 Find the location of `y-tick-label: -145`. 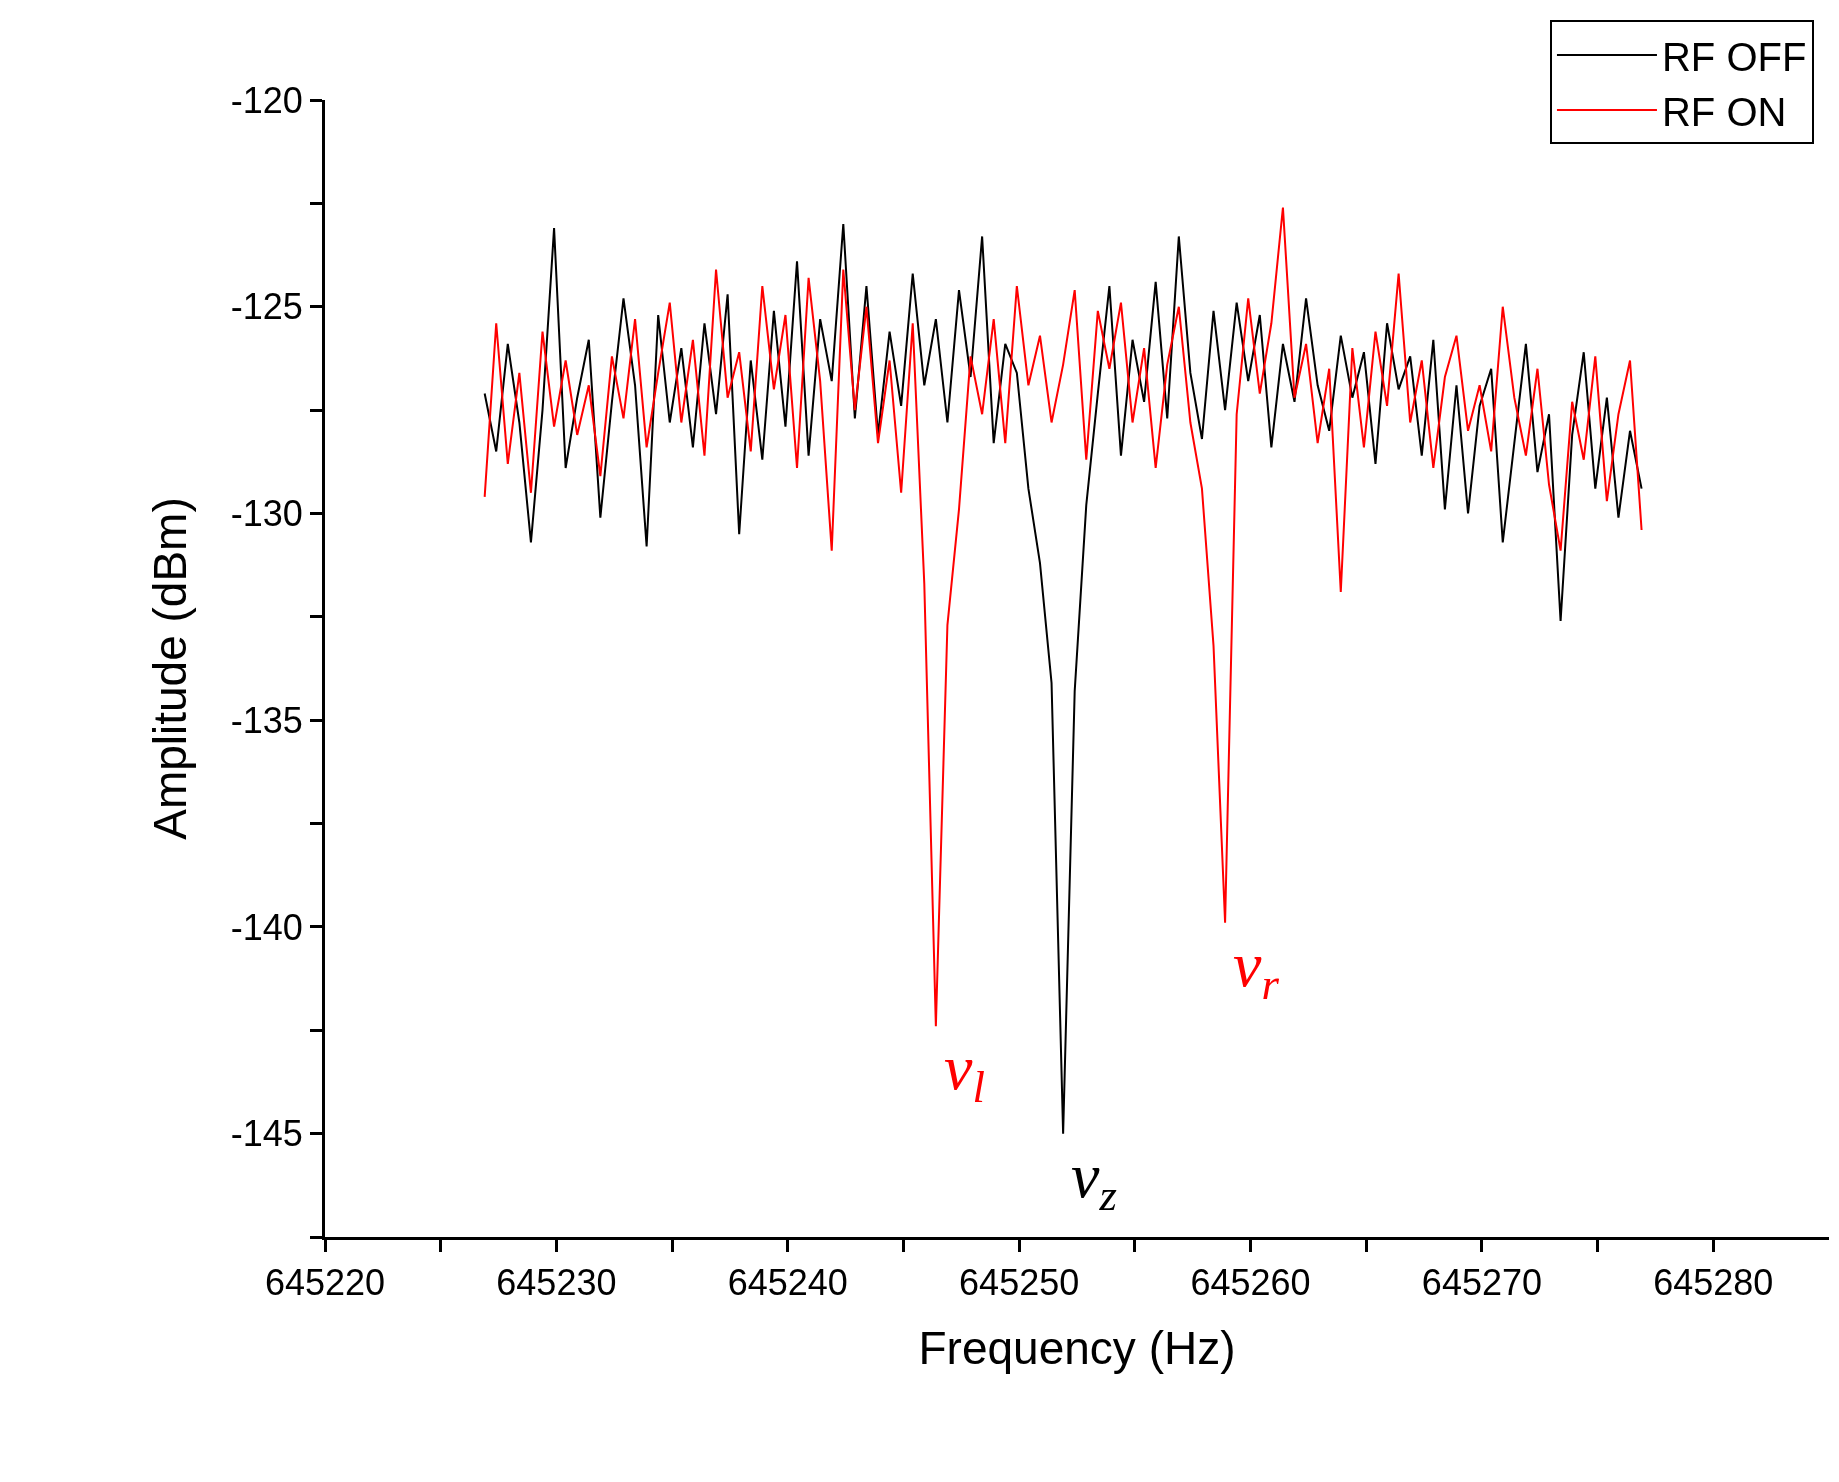

y-tick-label: -145 is located at coordinates (266, 1134).